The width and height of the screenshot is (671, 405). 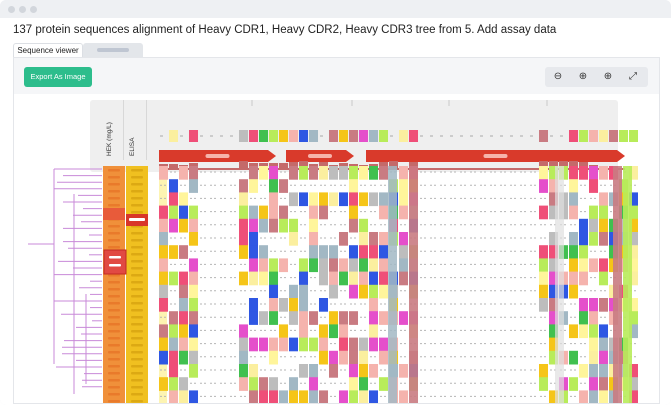 What do you see at coordinates (335, 9) in the screenshot?
I see `window-titlebar` at bounding box center [335, 9].